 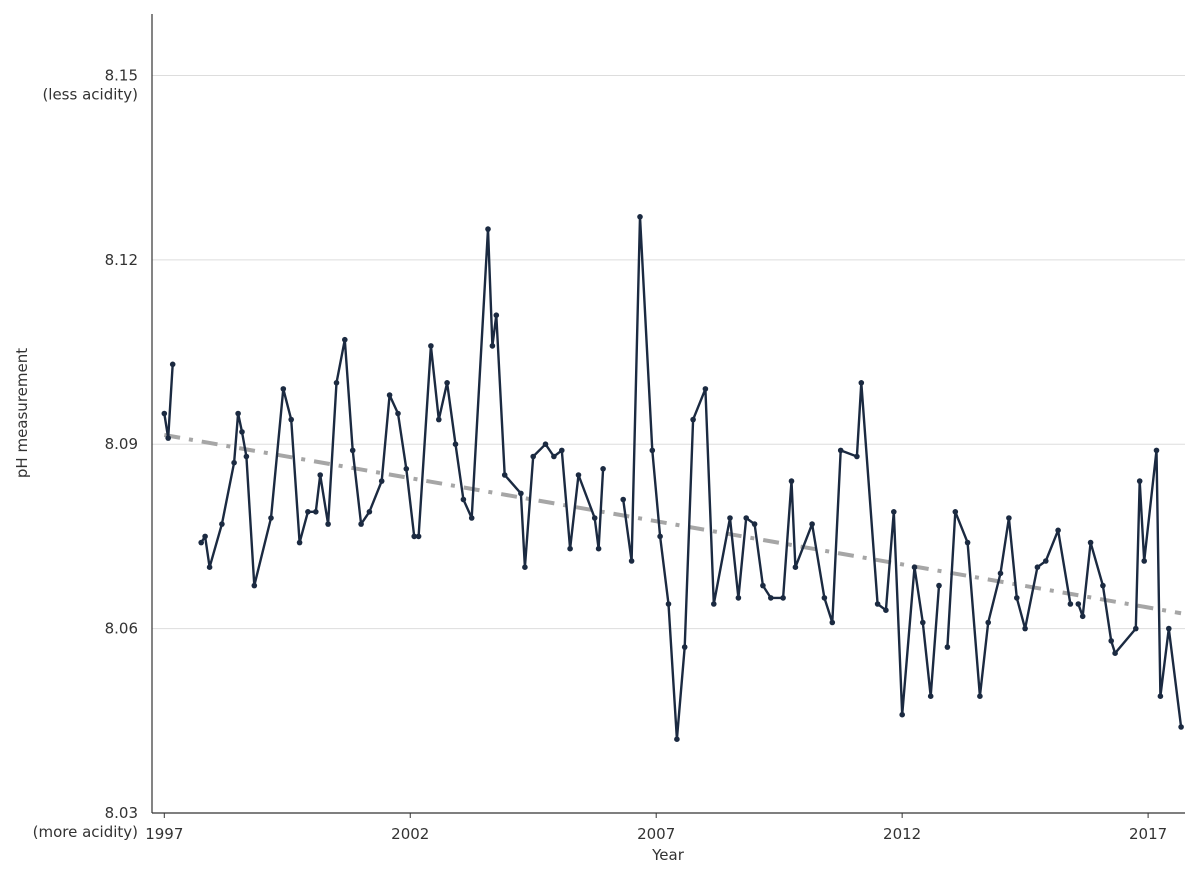 What do you see at coordinates (121, 444) in the screenshot?
I see `y-tick-label-2: 8.09` at bounding box center [121, 444].